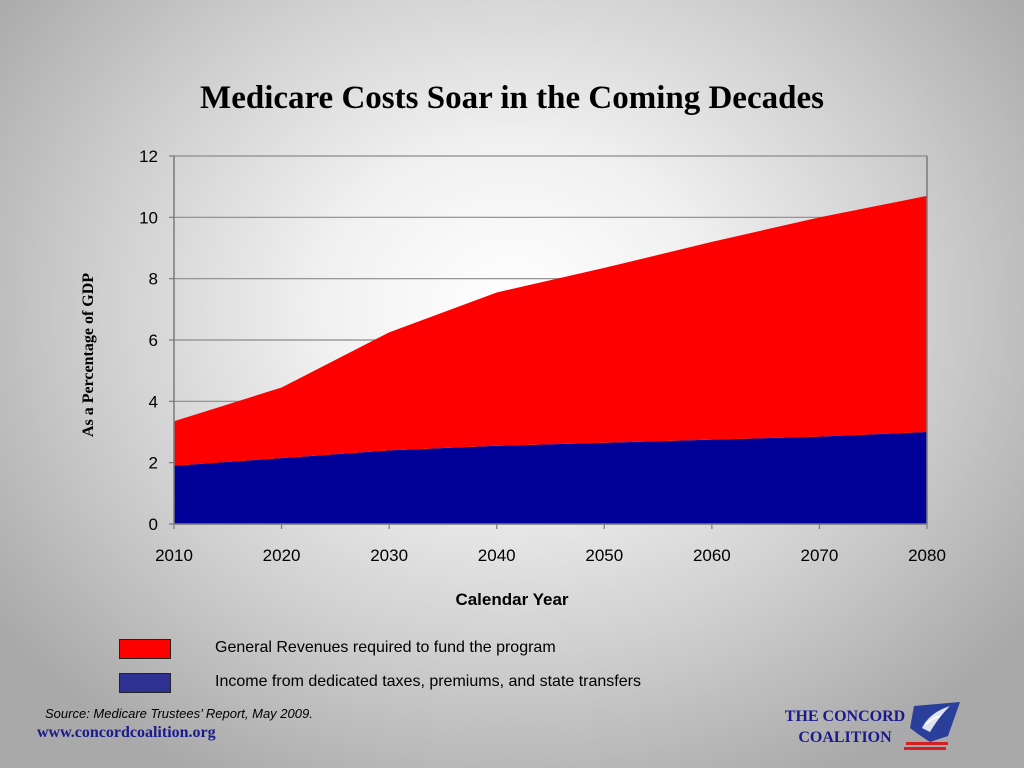 The width and height of the screenshot is (1024, 768). Describe the element at coordinates (927, 555) in the screenshot. I see `x-tick-label-2080: 2080` at that location.